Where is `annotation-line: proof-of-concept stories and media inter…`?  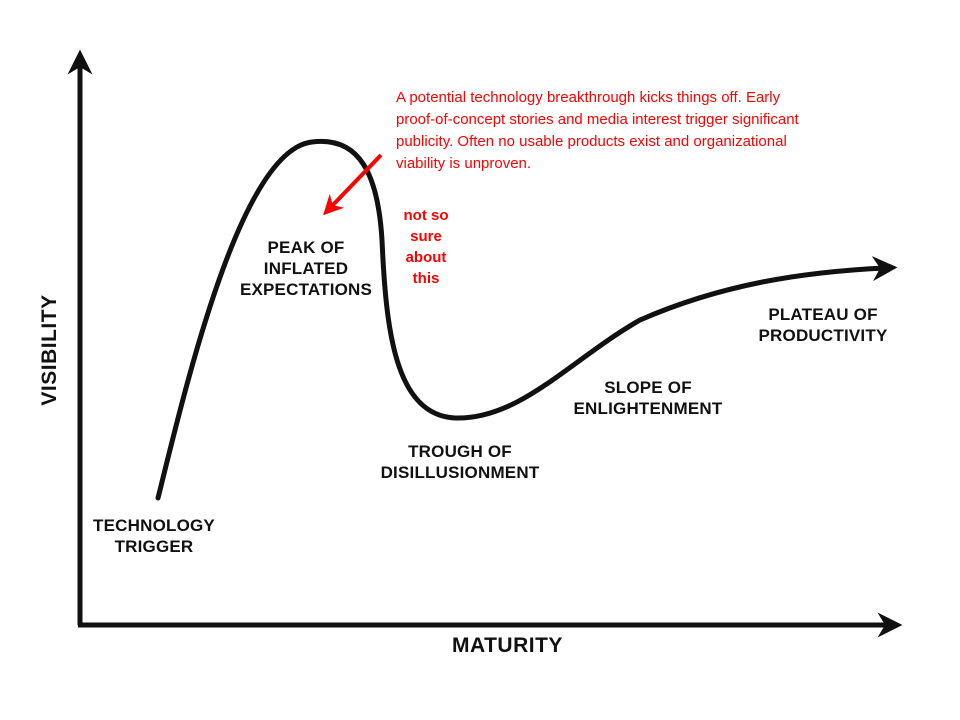
annotation-line: proof-of-concept stories and media inter… is located at coordinates (597, 119).